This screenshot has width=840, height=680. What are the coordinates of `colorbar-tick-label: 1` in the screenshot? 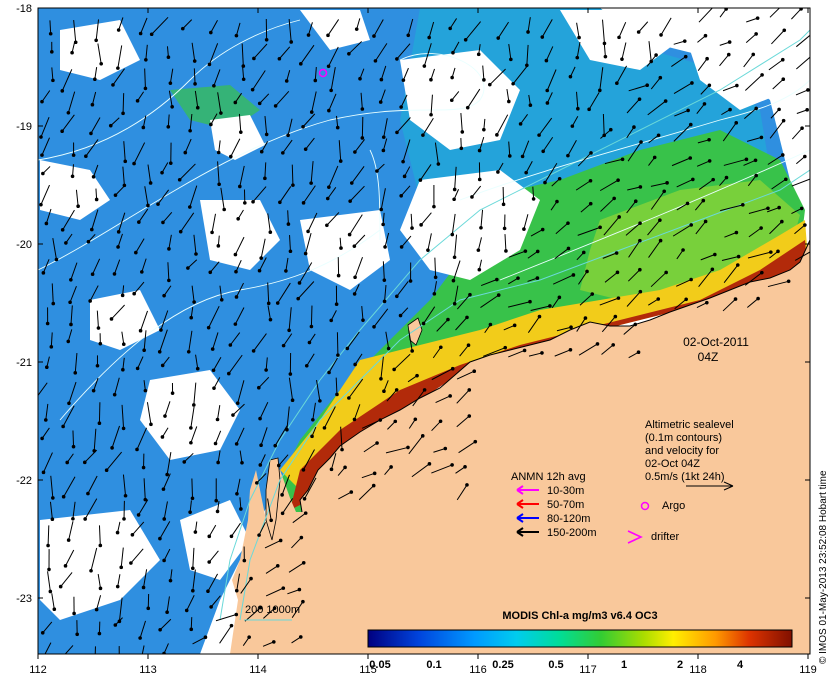 It's located at (624, 665).